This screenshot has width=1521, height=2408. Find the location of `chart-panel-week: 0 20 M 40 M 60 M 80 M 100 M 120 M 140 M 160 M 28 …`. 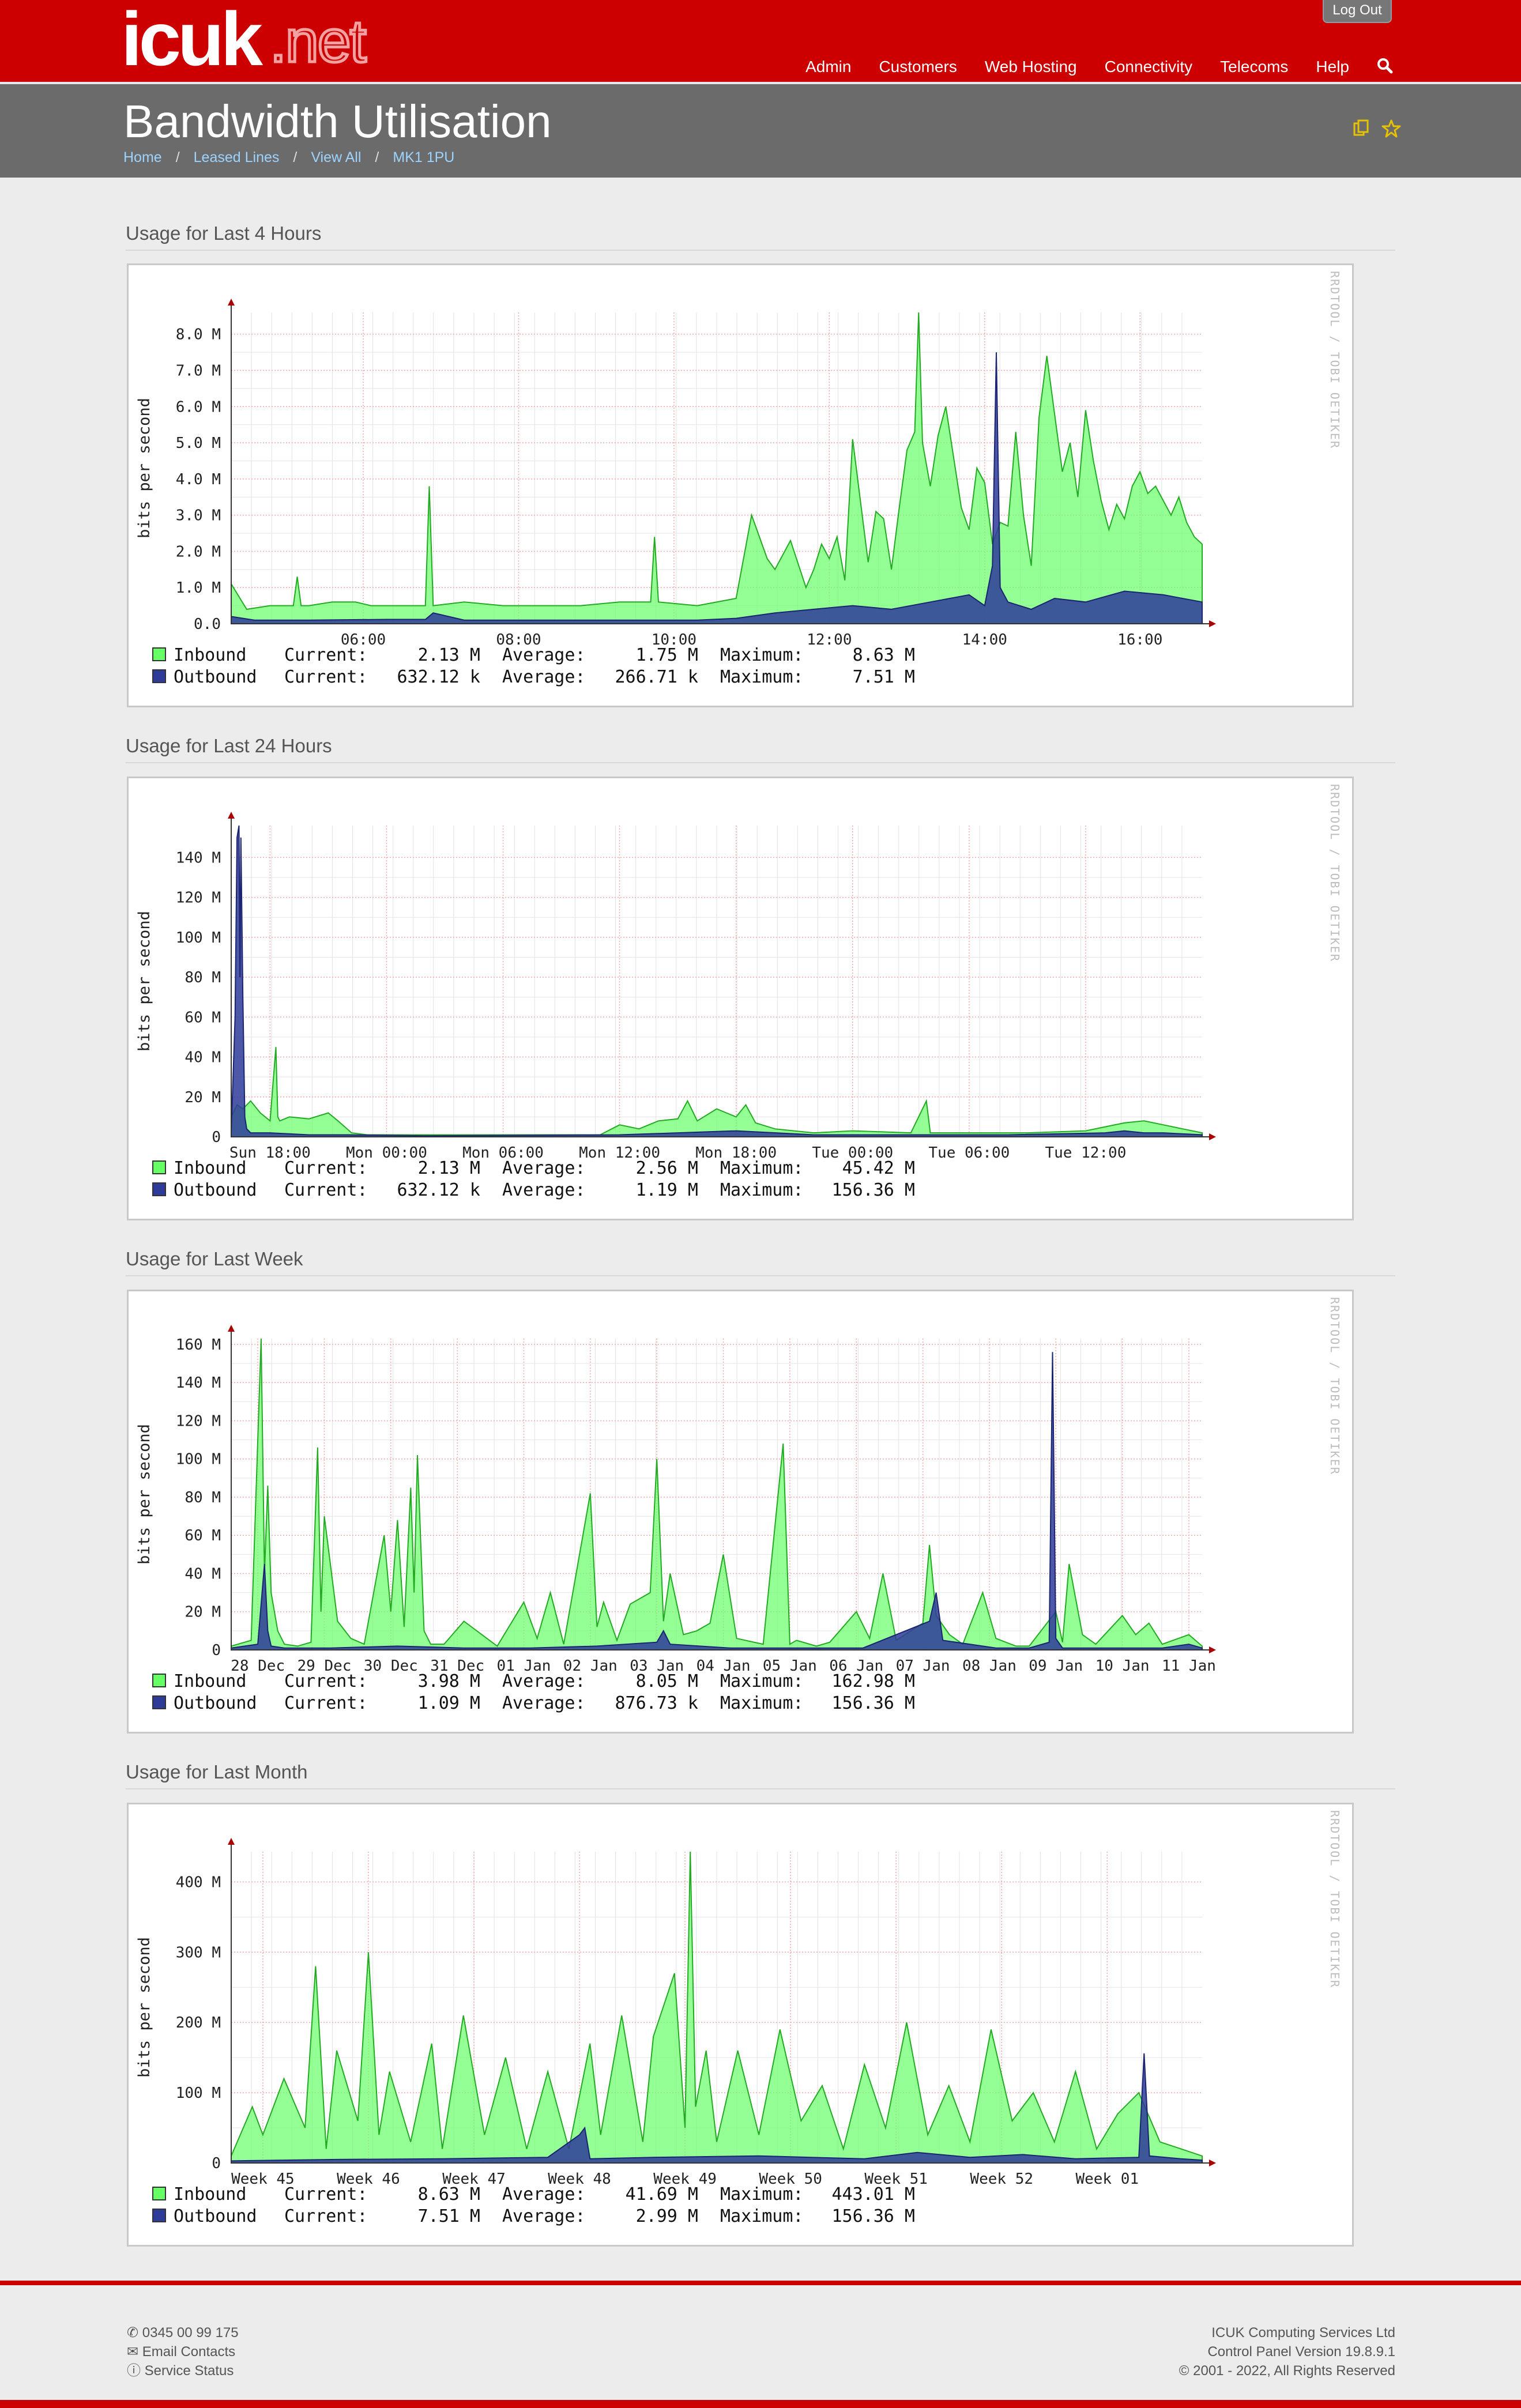

chart-panel-week: 0 20 M 40 M 60 M 80 M 100 M 120 M 140 M 160 M 28 … is located at coordinates (740, 1512).